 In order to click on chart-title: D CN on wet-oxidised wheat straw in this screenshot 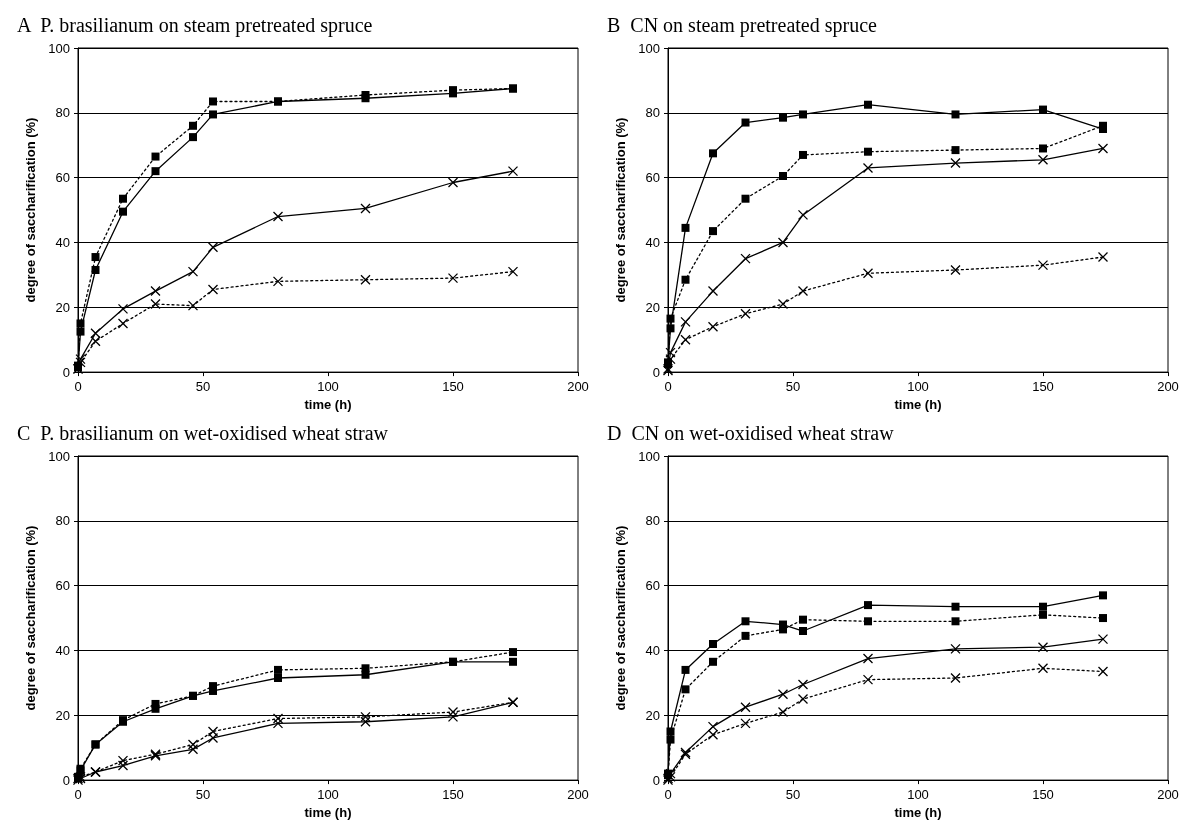, I will do `click(751, 433)`.